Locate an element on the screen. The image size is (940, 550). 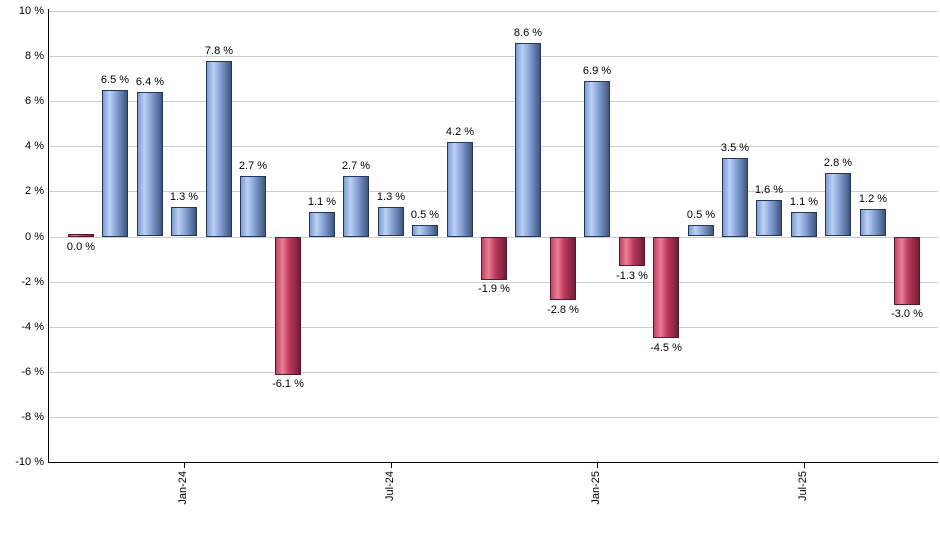
bar-value-label: 8.6 % is located at coordinates (528, 33).